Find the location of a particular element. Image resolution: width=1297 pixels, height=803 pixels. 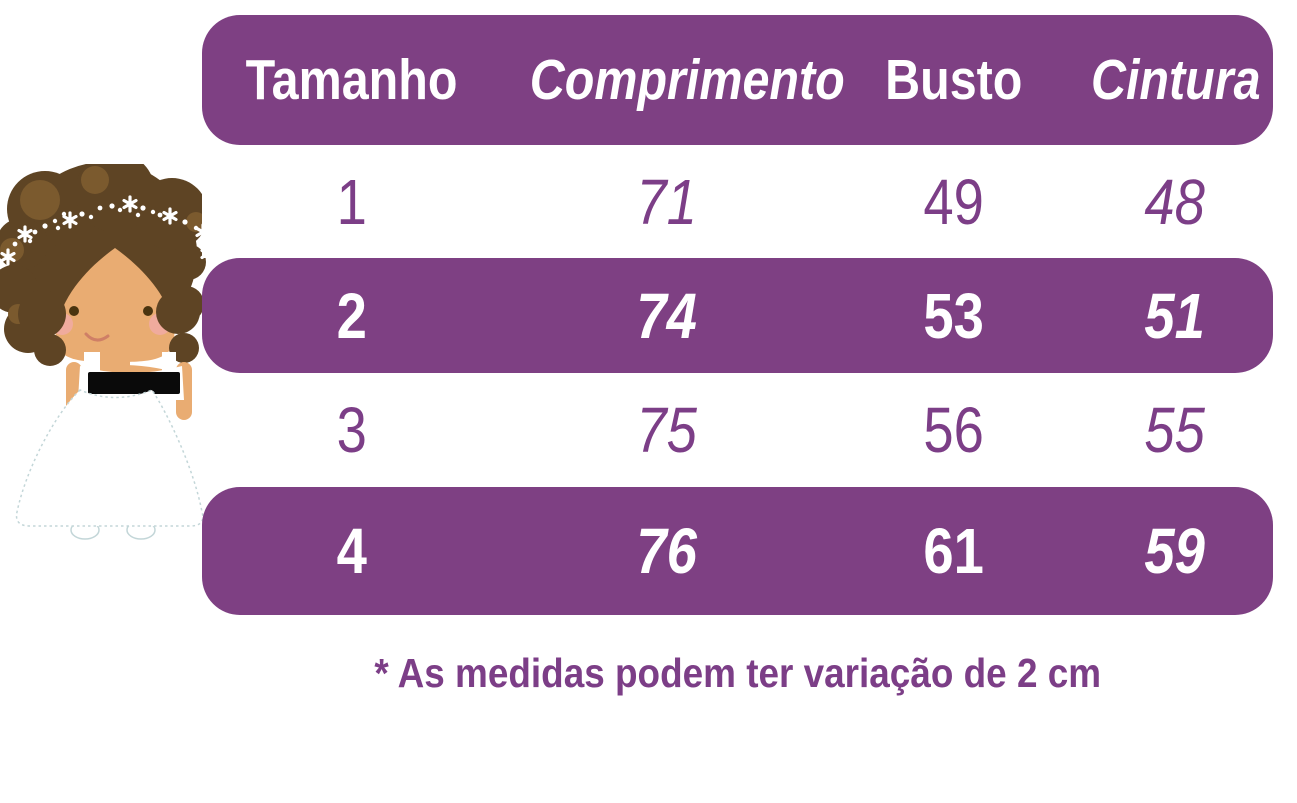

cell-size: 2 is located at coordinates (352, 315).